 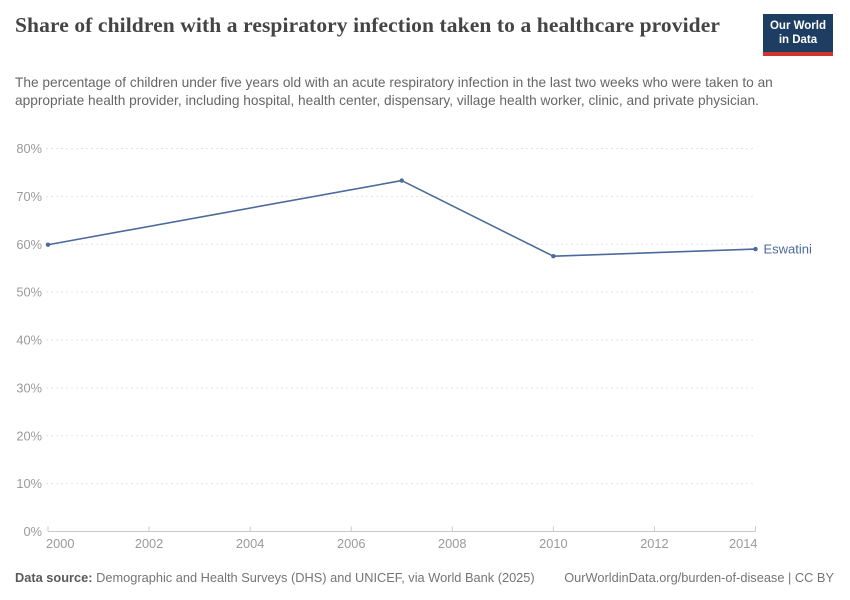 What do you see at coordinates (29, 148) in the screenshot?
I see `svg-text: 80%` at bounding box center [29, 148].